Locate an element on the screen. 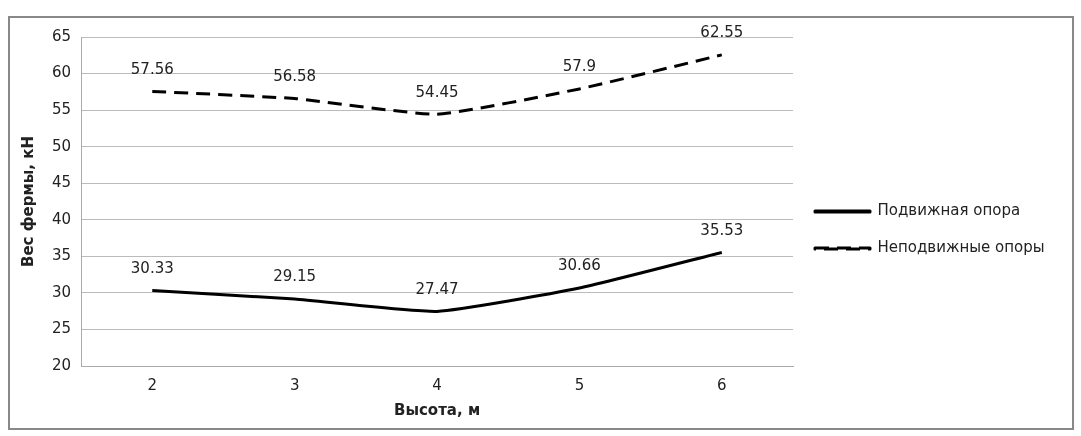 This screenshot has width=1081, height=436. y-tick-label: 25 is located at coordinates (61, 328).